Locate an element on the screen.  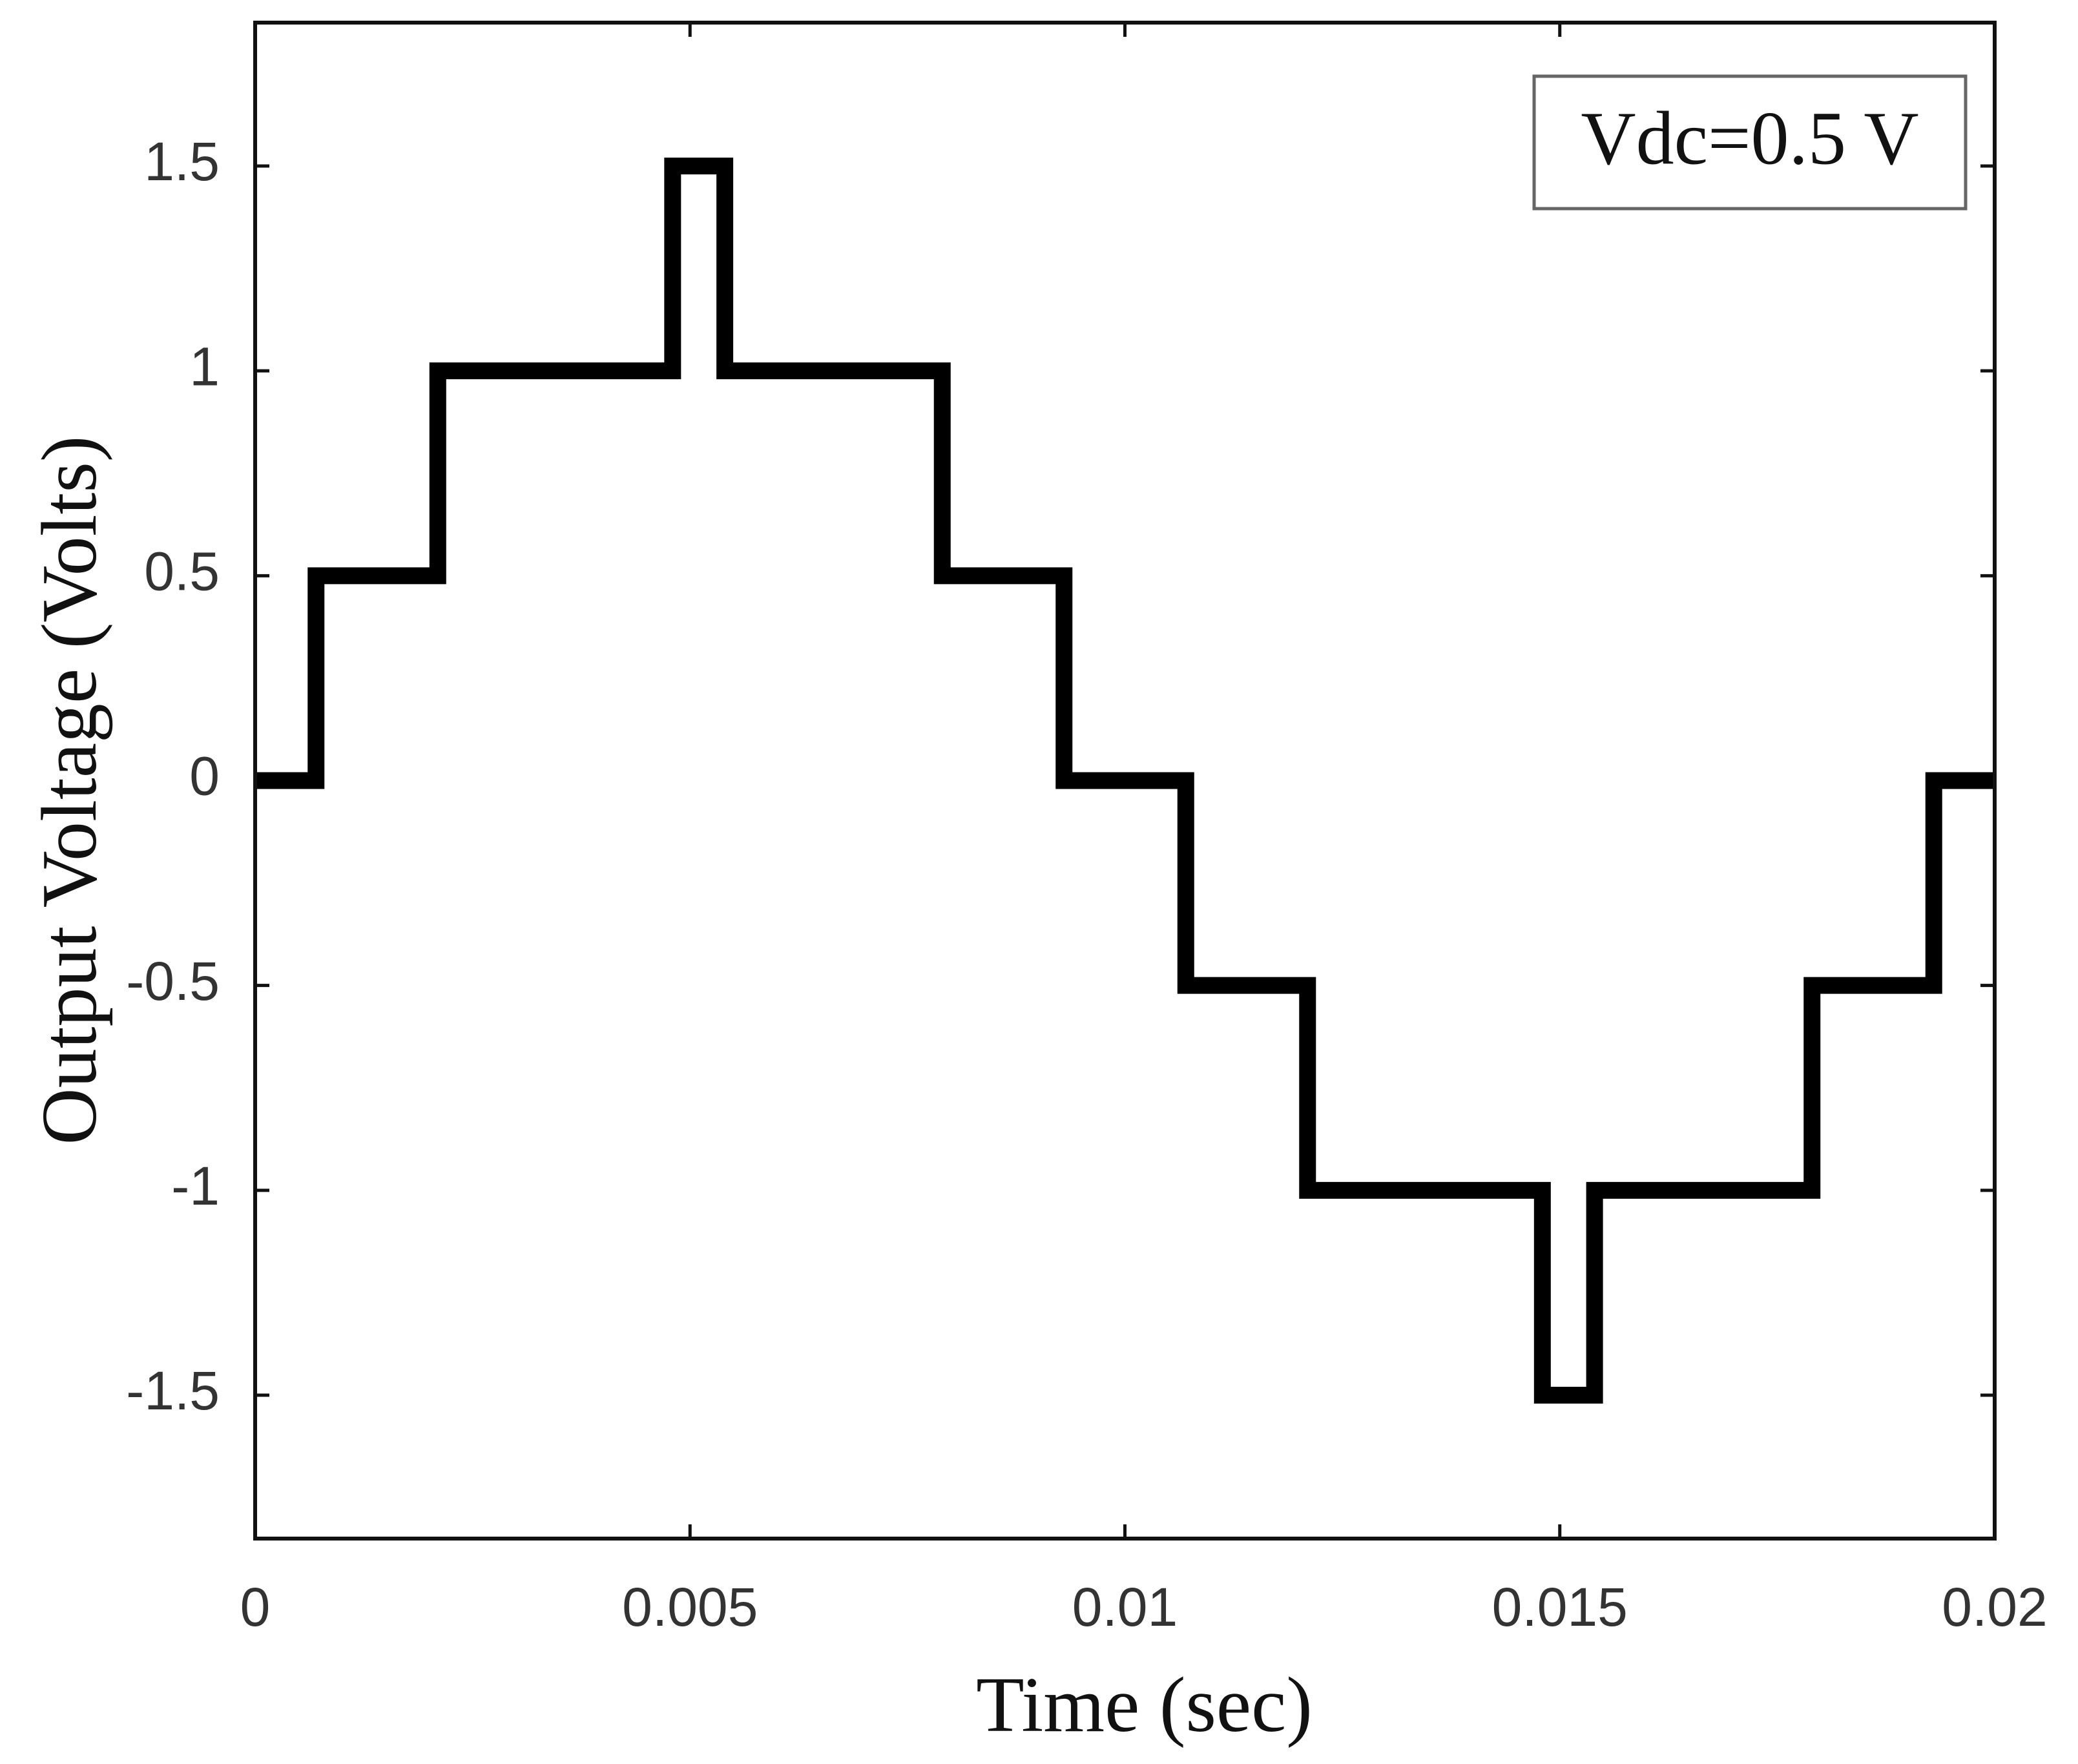
y-tick-label: -1.5 is located at coordinates (173, 1390).